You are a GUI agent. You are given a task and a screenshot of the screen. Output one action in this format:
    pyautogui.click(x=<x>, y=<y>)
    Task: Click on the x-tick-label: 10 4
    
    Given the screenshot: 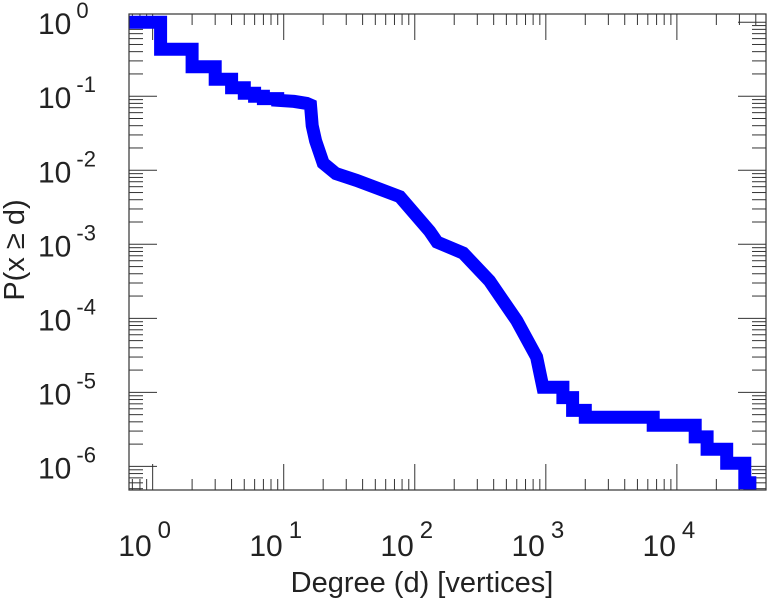 What is the action you would take?
    pyautogui.click(x=669, y=540)
    